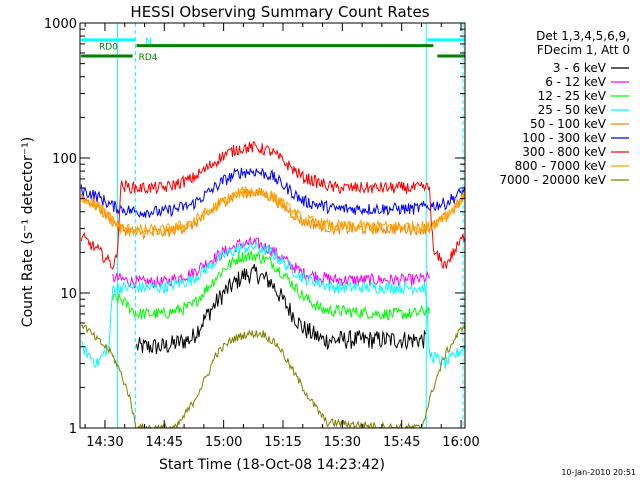 The height and width of the screenshot is (480, 640). I want to click on legend-header-line-2: FDecim 1, Att 0, so click(583, 50).